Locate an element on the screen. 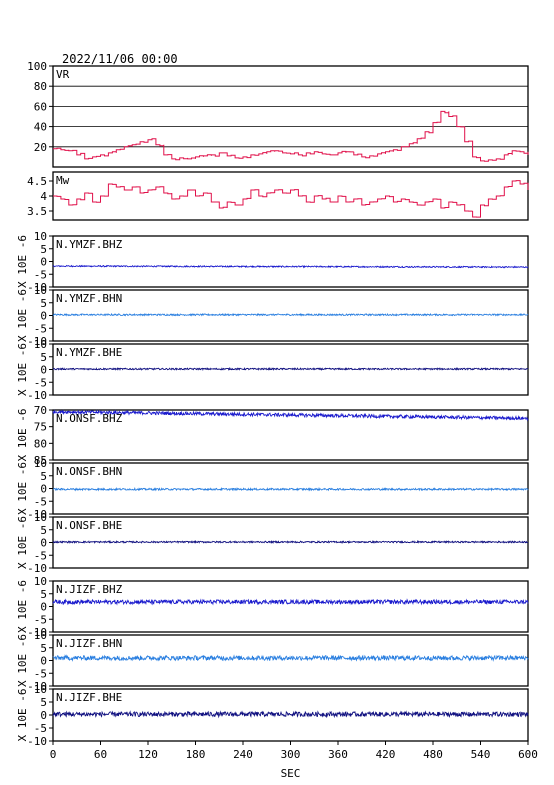 The width and height of the screenshot is (554, 785). y-tick-label-jizf-bhe: 10 is located at coordinates (40, 689).